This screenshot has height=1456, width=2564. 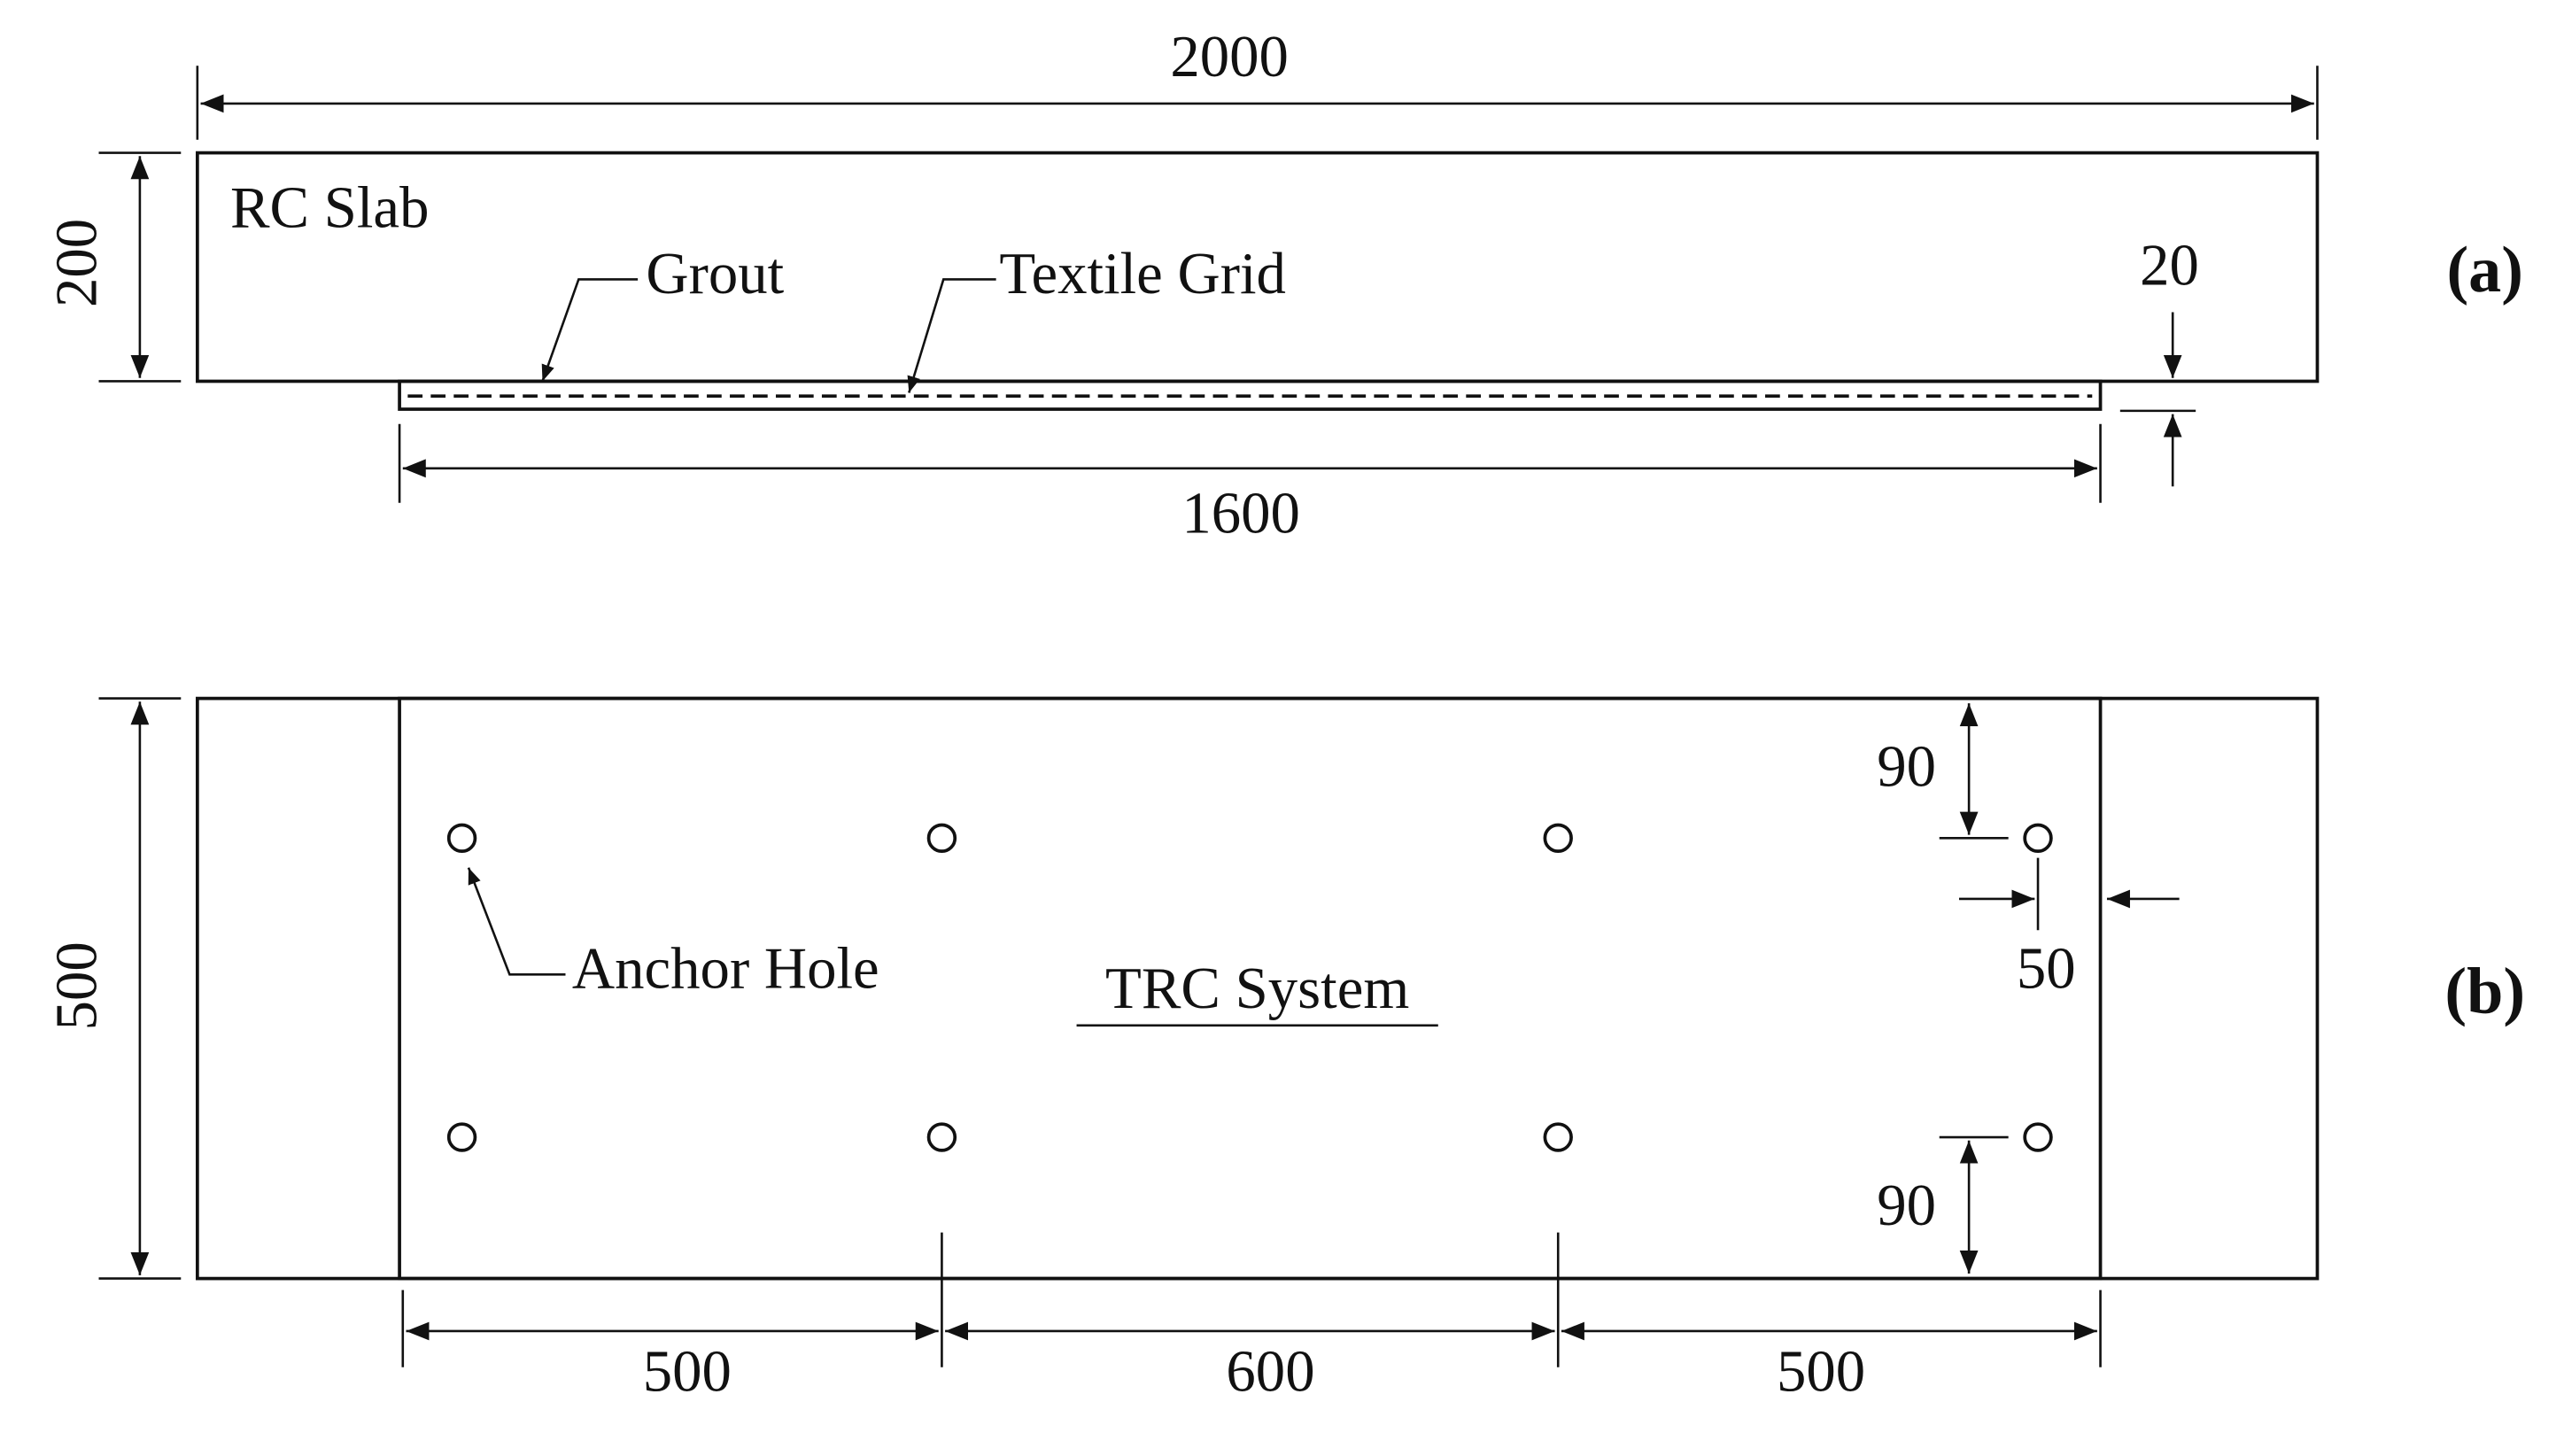 What do you see at coordinates (1257, 989) in the screenshot?
I see `label: TRC System` at bounding box center [1257, 989].